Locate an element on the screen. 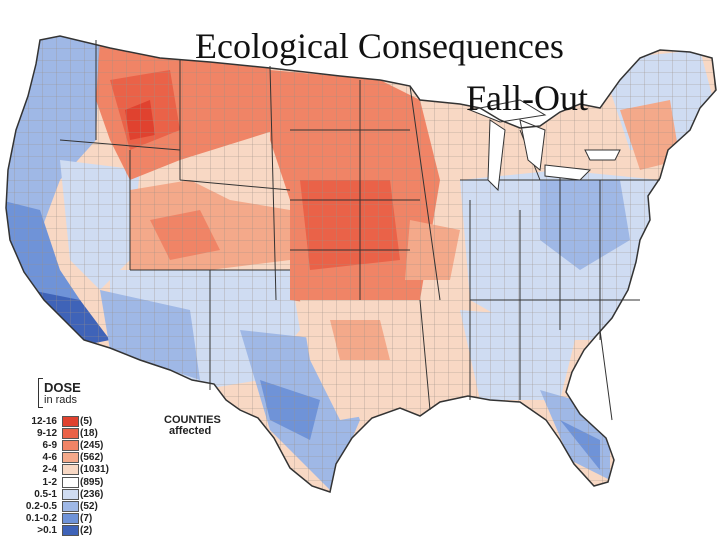  legend-range: >0.1 is located at coordinates (47, 530).